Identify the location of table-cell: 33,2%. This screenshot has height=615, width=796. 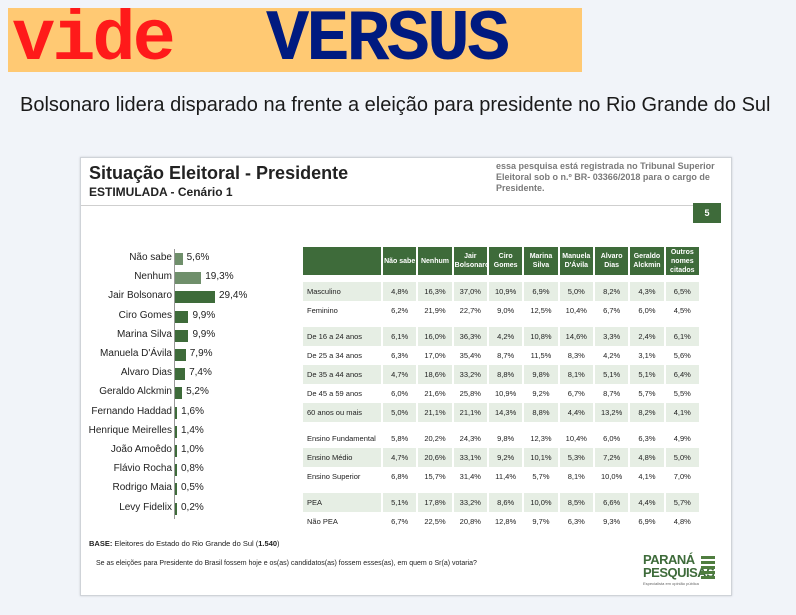
(470, 374).